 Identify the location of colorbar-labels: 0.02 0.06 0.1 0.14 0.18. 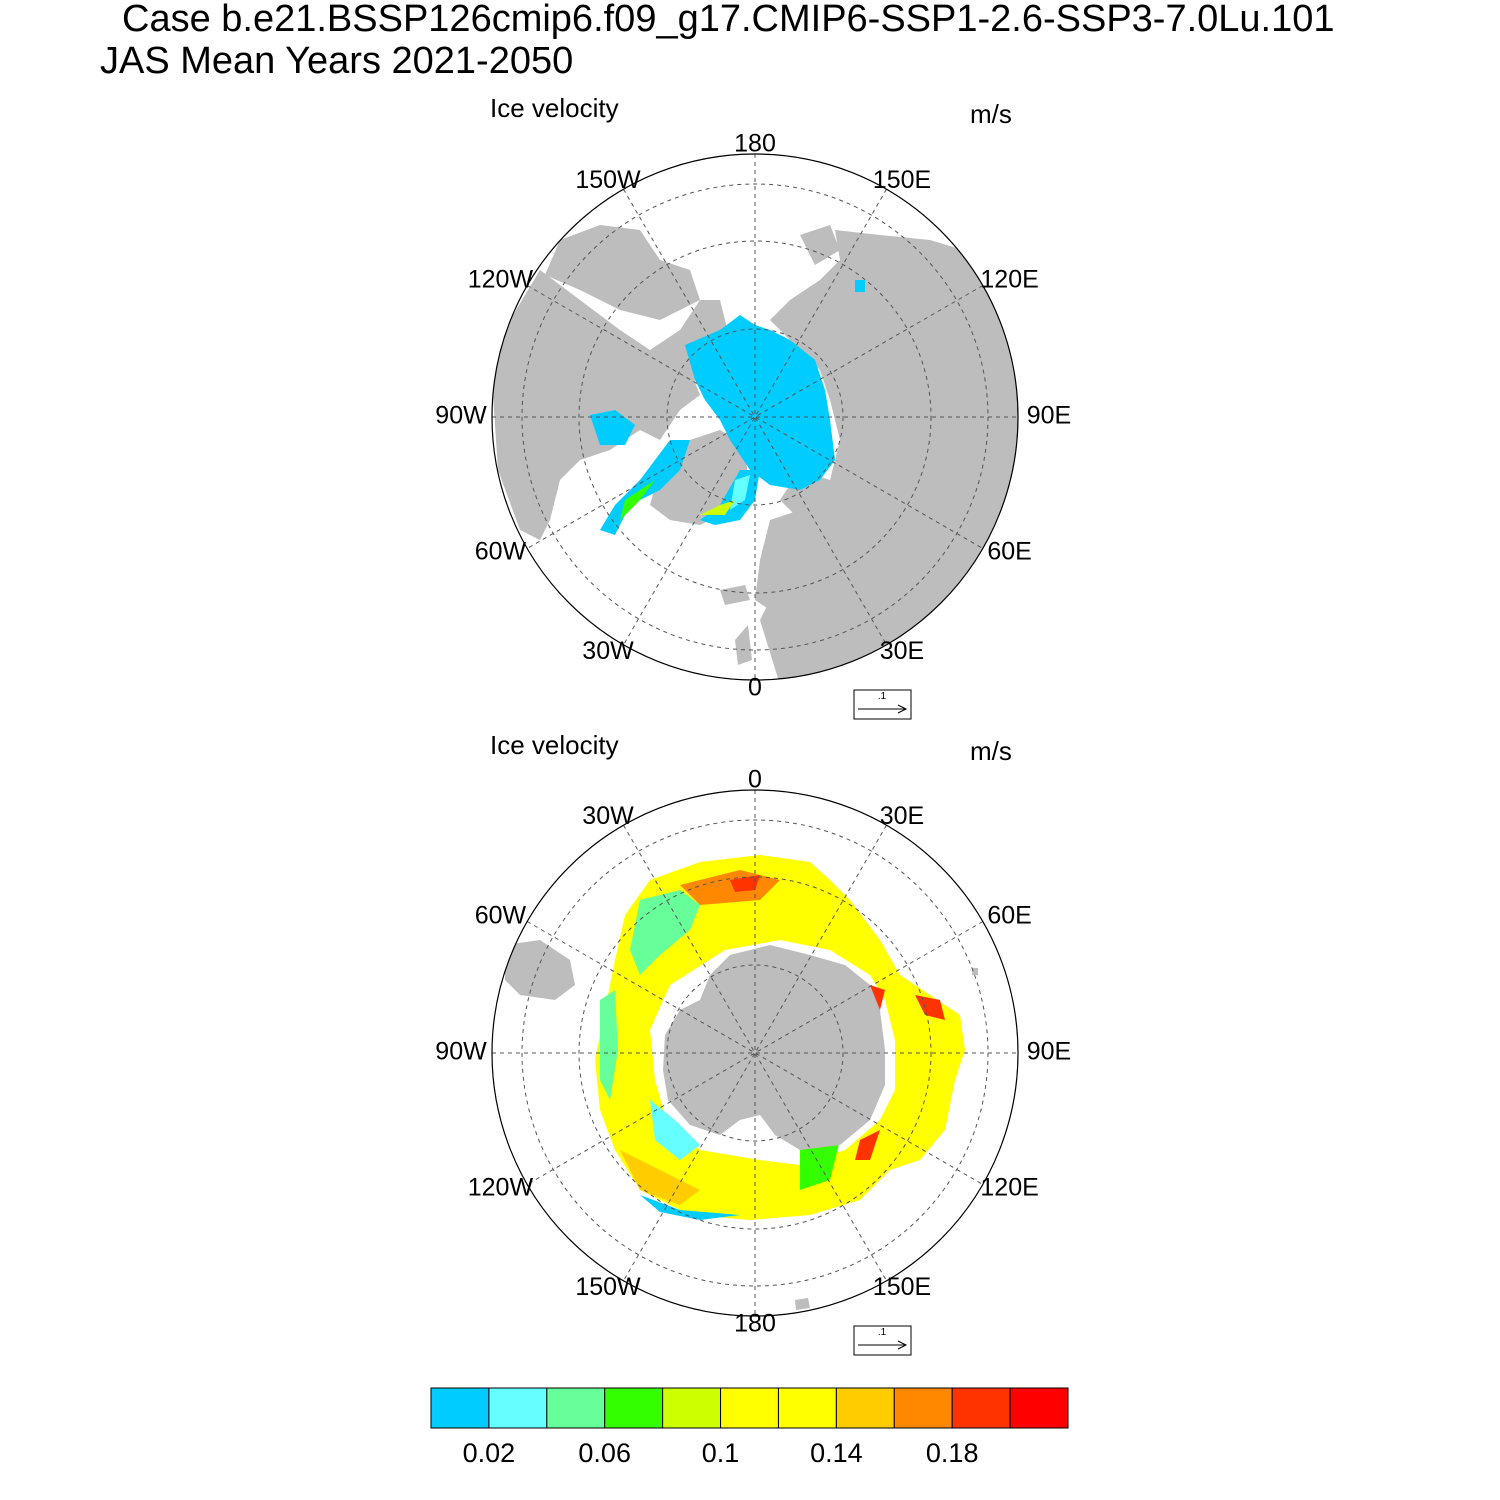
(721, 1453).